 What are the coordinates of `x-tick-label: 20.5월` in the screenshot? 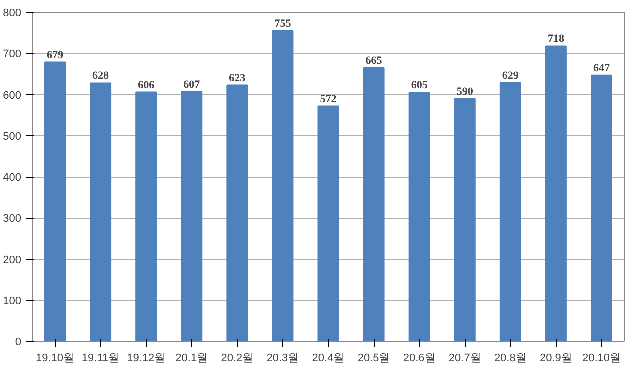 It's located at (374, 358).